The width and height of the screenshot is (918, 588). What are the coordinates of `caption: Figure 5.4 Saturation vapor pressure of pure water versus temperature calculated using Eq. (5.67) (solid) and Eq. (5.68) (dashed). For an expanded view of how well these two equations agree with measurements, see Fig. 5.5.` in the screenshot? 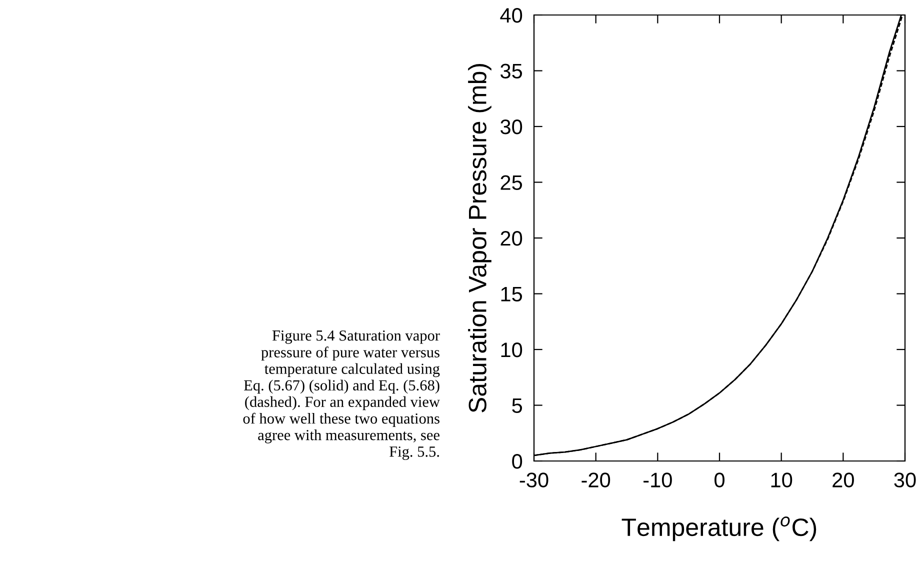 It's located at (341, 395).